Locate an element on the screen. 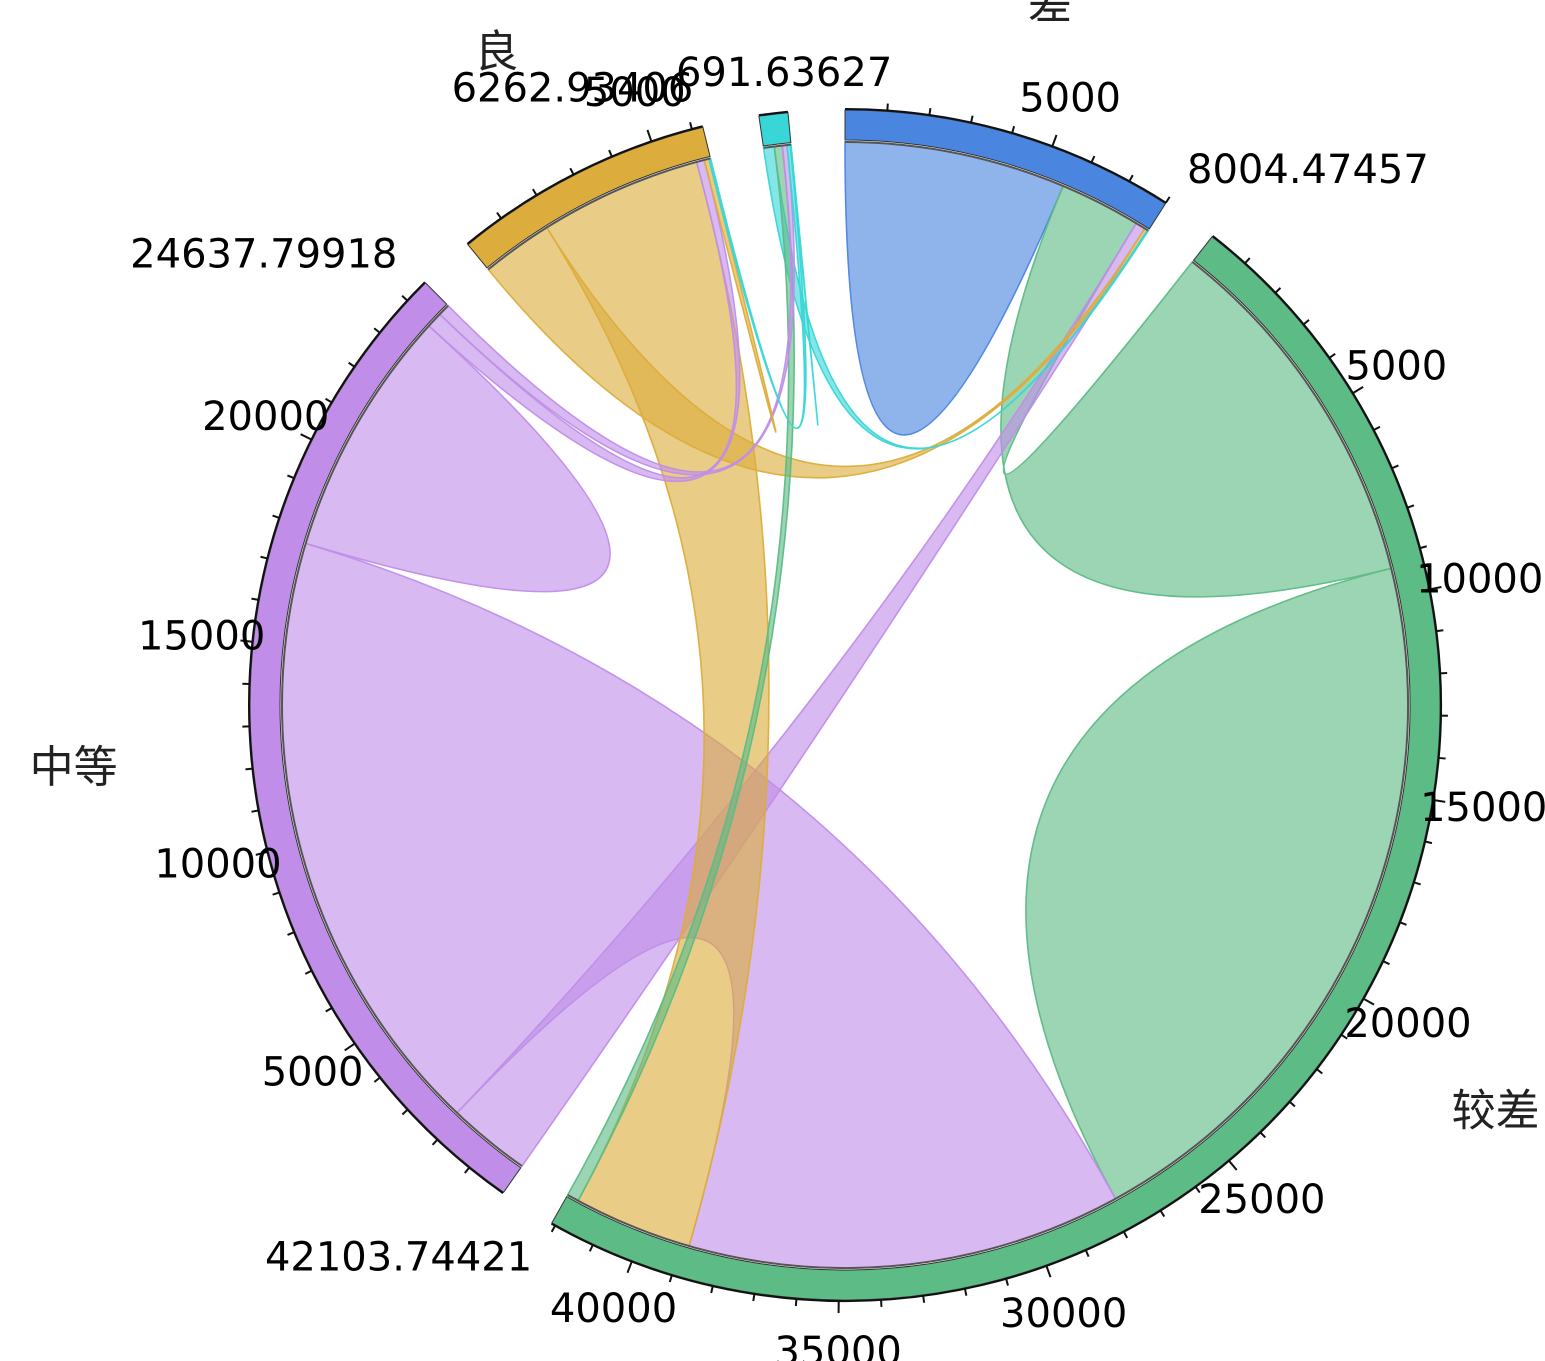 The height and width of the screenshot is (1361, 1545). tick-label-0-0: 5000 is located at coordinates (1070, 98).